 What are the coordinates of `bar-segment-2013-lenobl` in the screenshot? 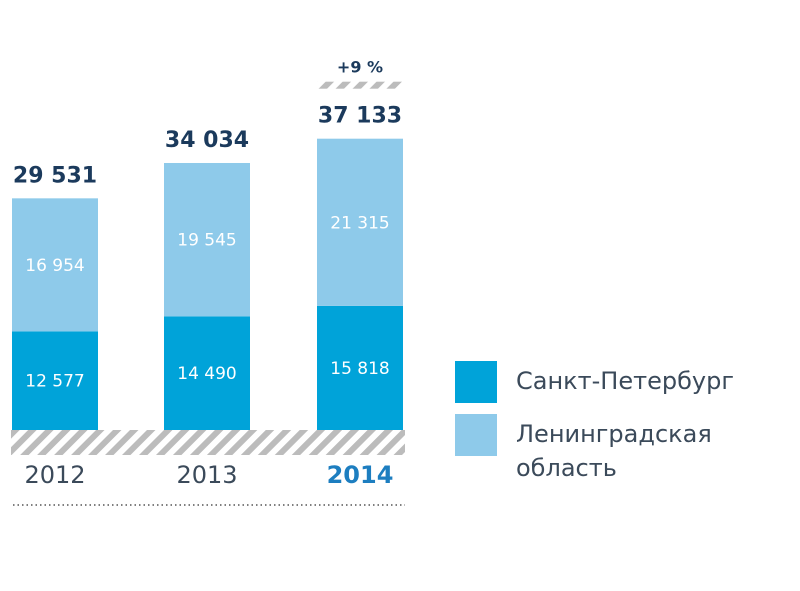 It's located at (207, 239).